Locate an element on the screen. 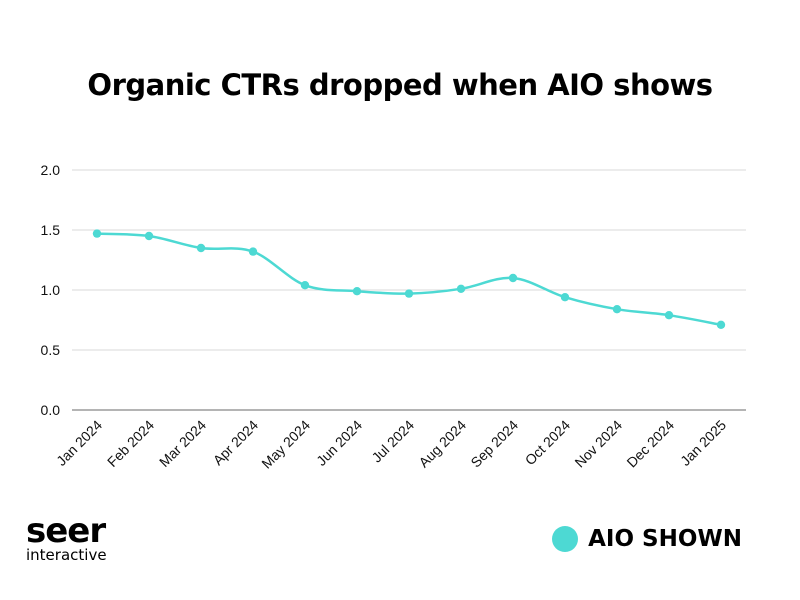 Image resolution: width=800 pixels, height=600 pixels. x-tick-label: Feb 2024 is located at coordinates (130, 443).